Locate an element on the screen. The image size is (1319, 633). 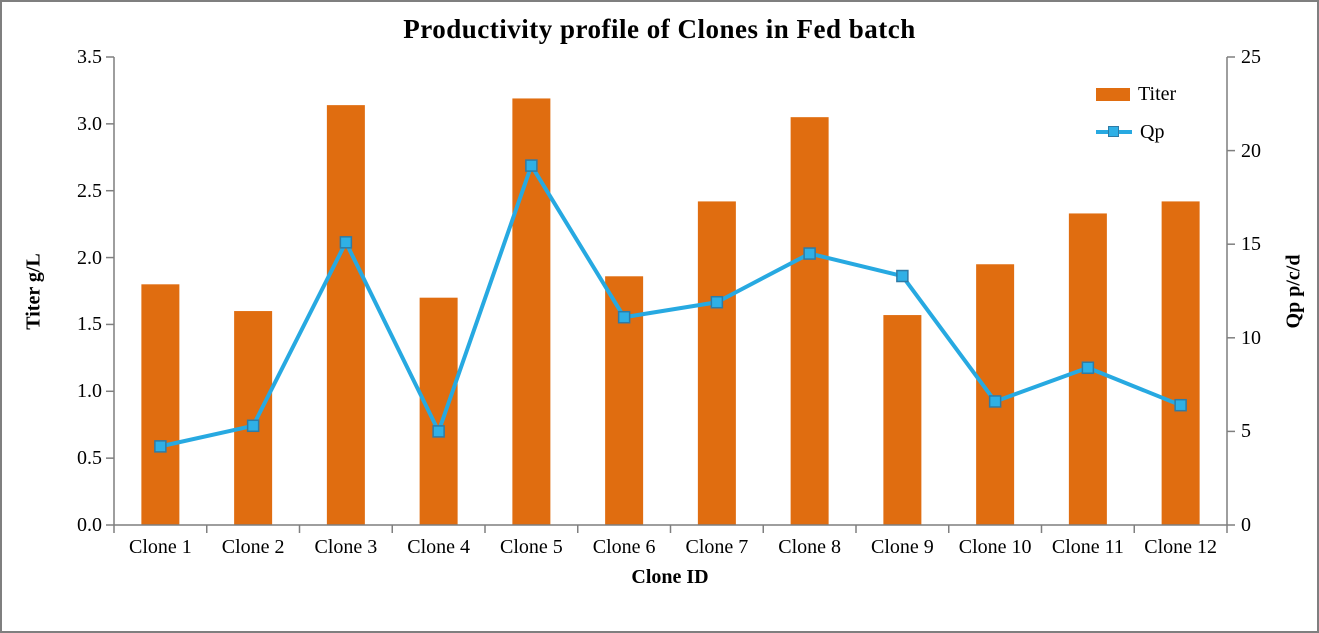
y-right-tick-label: 15 is located at coordinates (1251, 244).